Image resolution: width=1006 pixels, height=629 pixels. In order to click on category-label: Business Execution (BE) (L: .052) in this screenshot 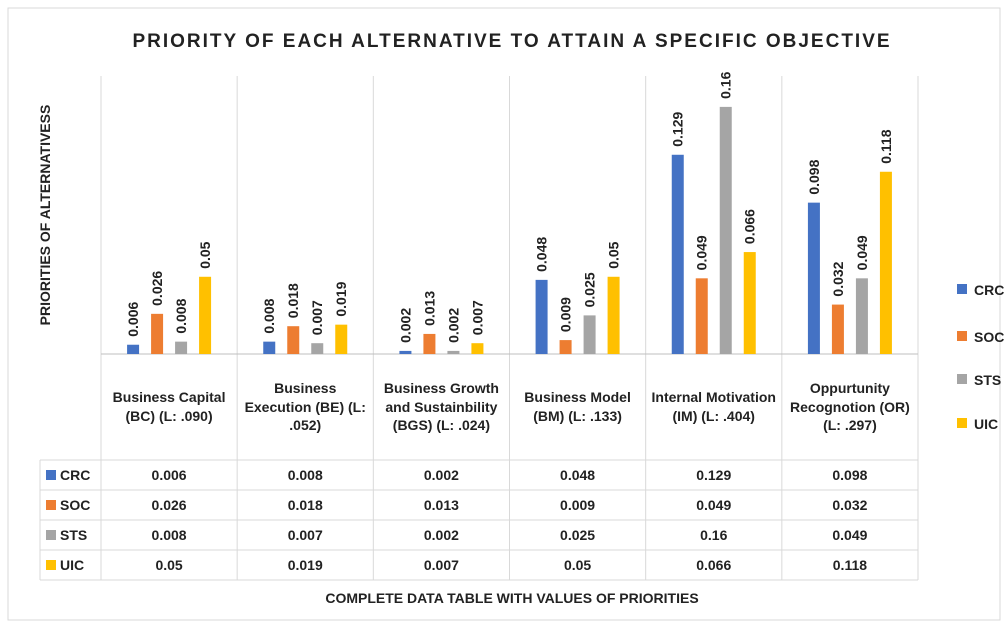, I will do `click(305, 406)`.